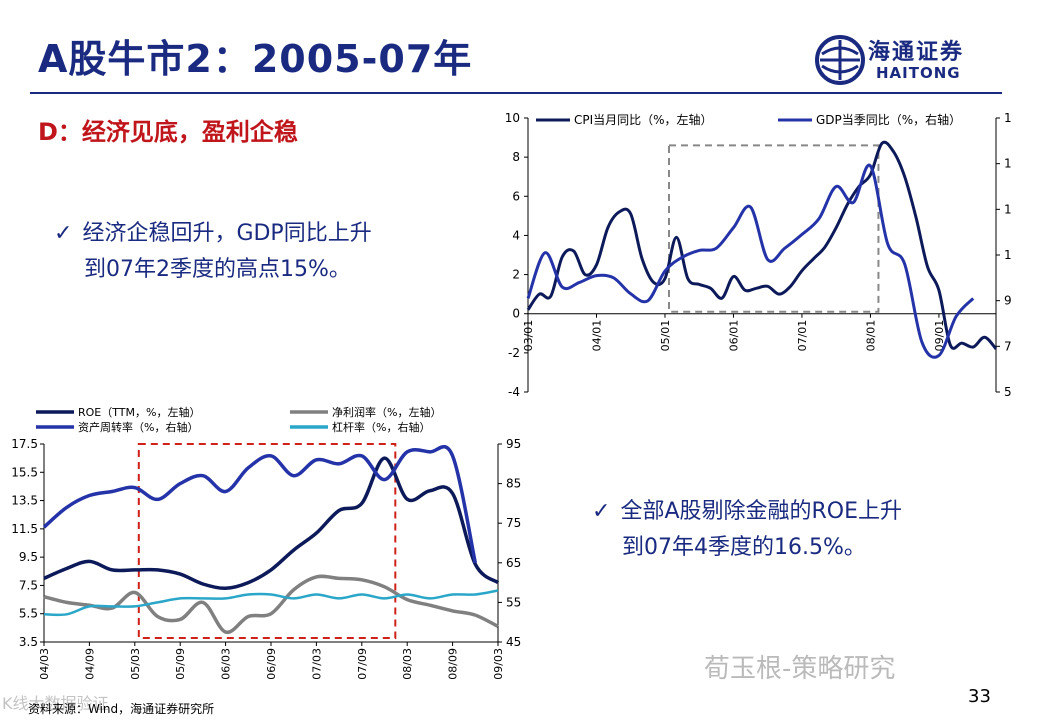  I want to click on page-number: 33, so click(979, 696).